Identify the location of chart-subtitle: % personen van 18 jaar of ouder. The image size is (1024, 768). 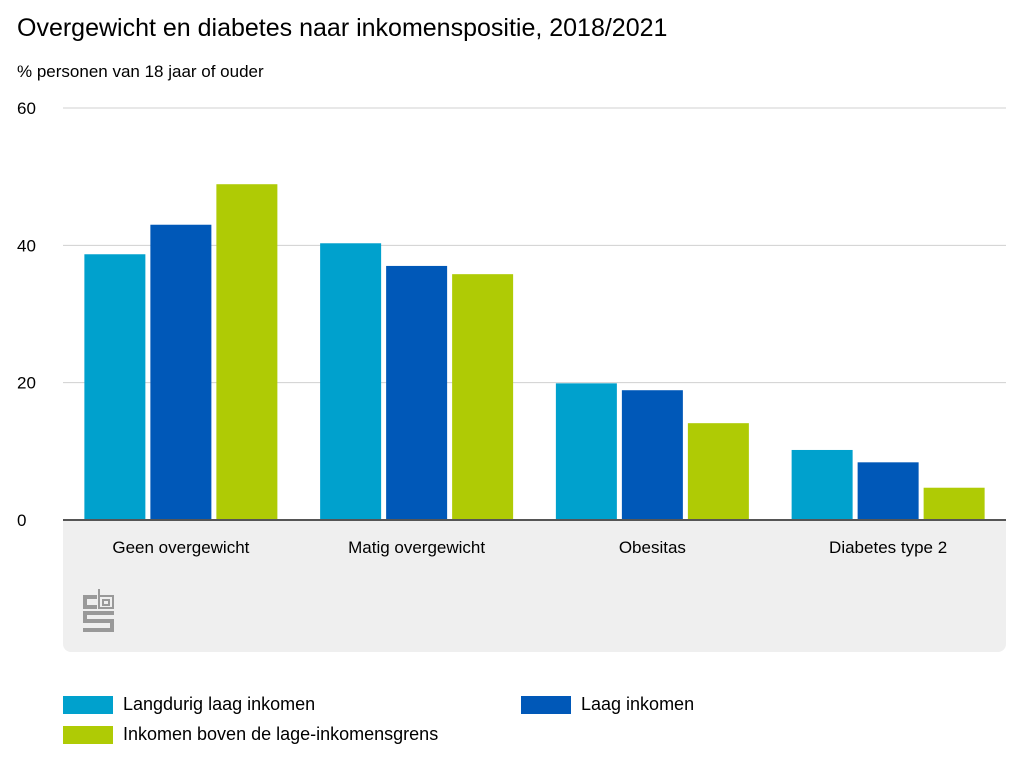
(140, 71).